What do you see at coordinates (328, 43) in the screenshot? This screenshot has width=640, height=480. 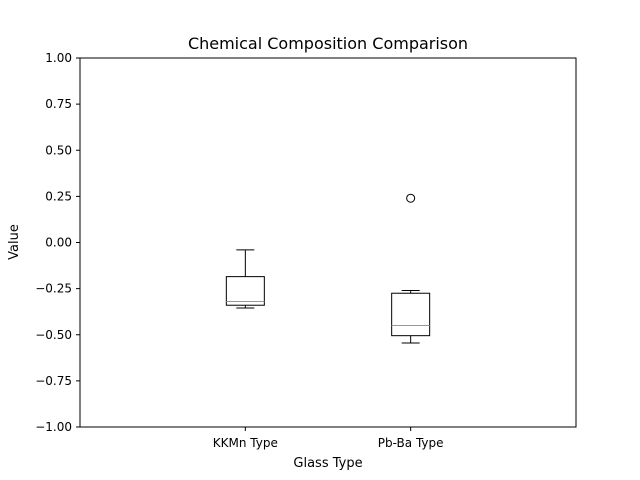 I see `chart-title: Chemical Composition Comparison` at bounding box center [328, 43].